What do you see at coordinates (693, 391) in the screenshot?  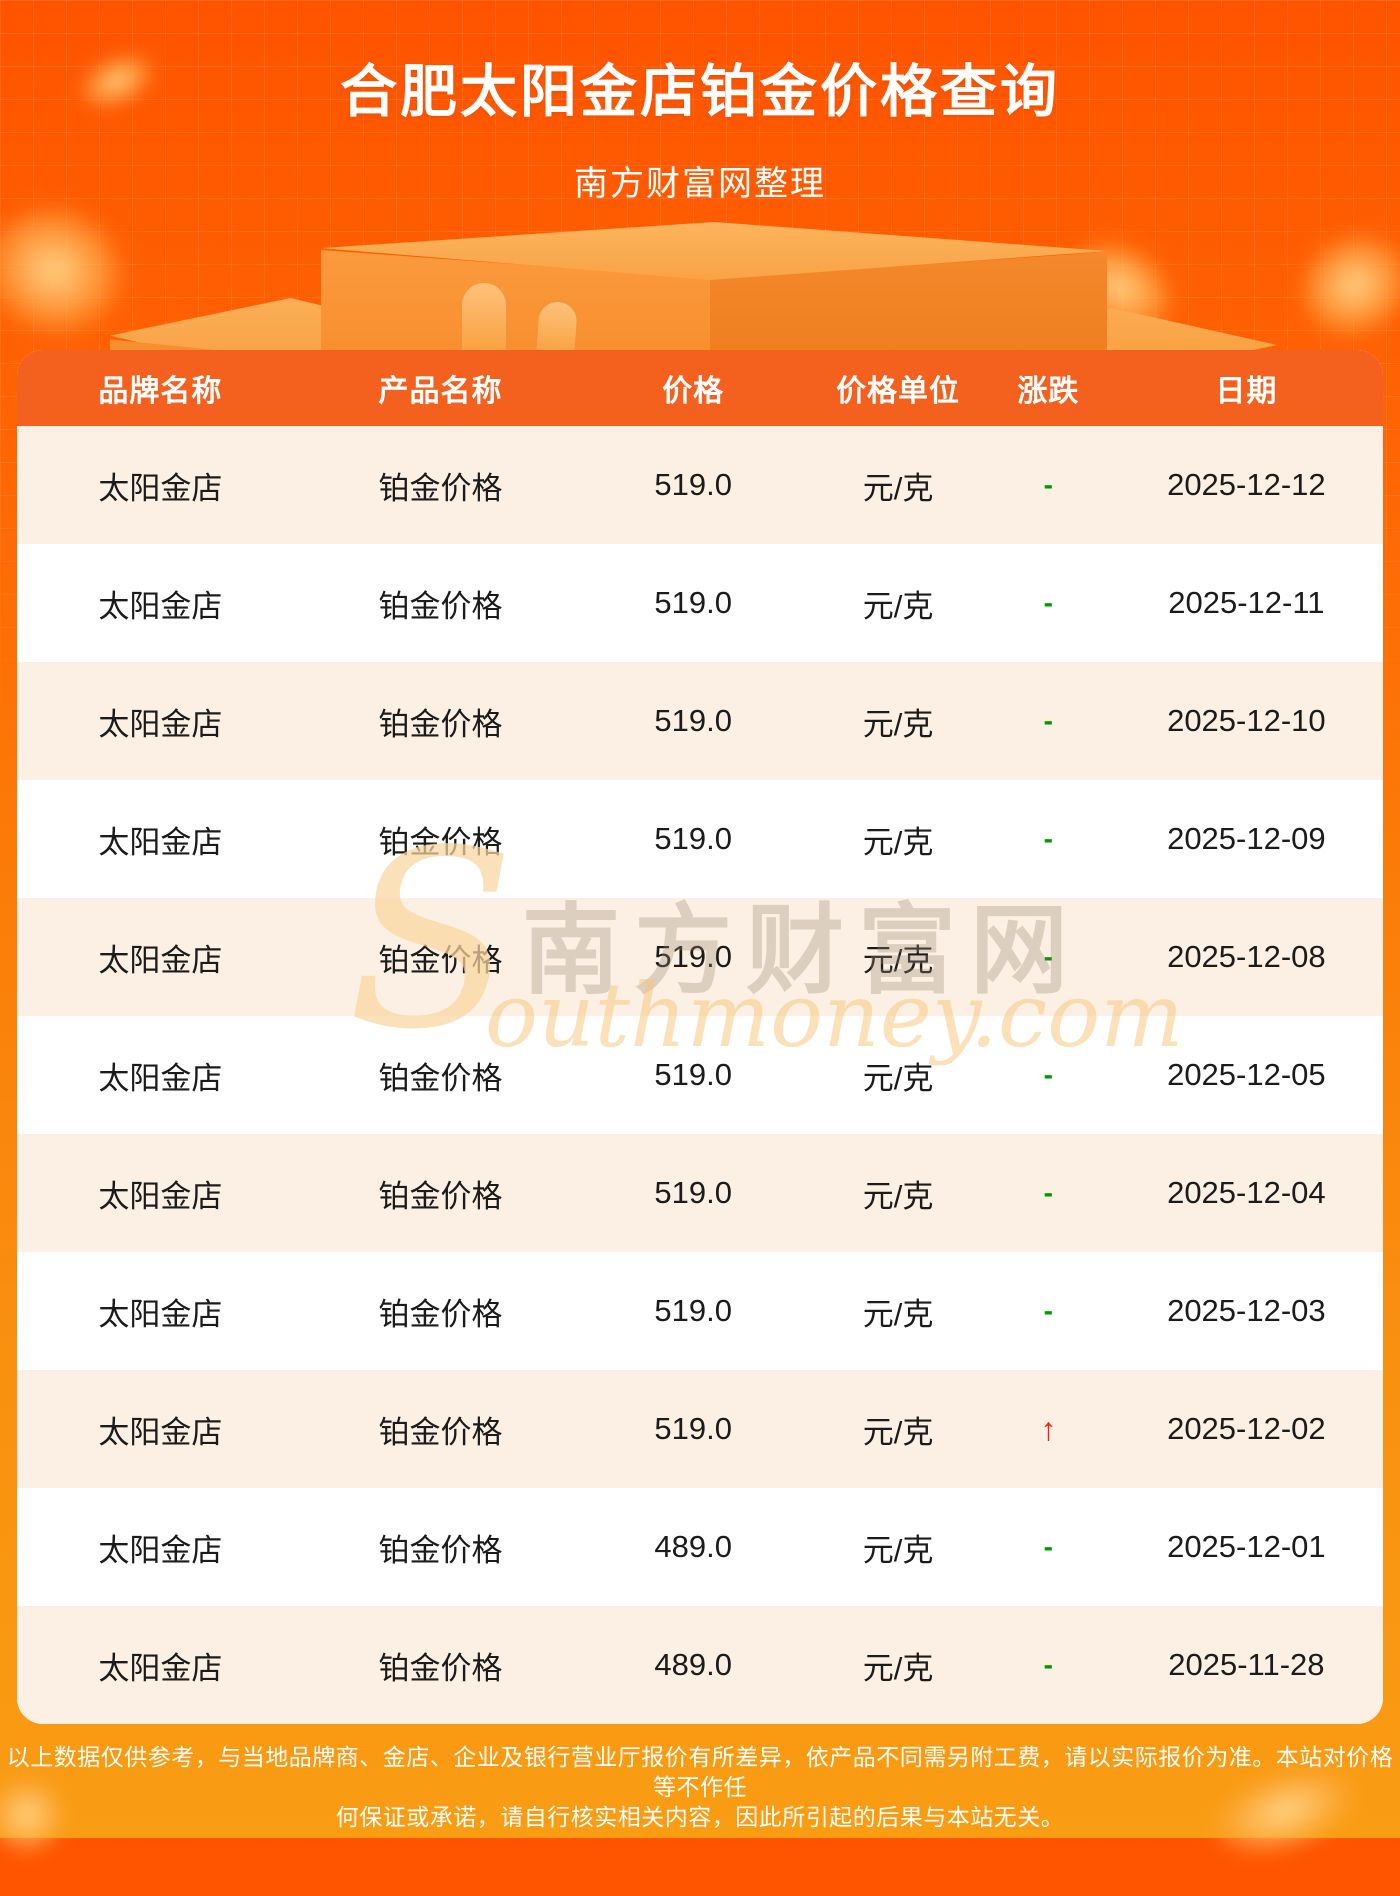 I see `column-header-price: 价格` at bounding box center [693, 391].